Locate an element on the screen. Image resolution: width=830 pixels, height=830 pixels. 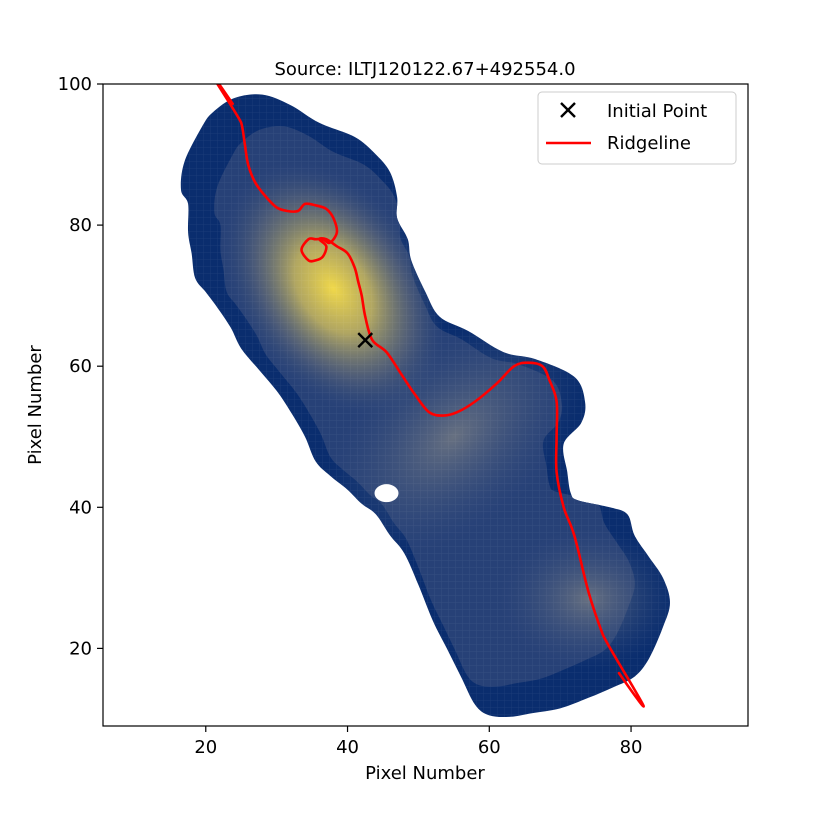
y-tick-label: 100 is located at coordinates (75, 84).